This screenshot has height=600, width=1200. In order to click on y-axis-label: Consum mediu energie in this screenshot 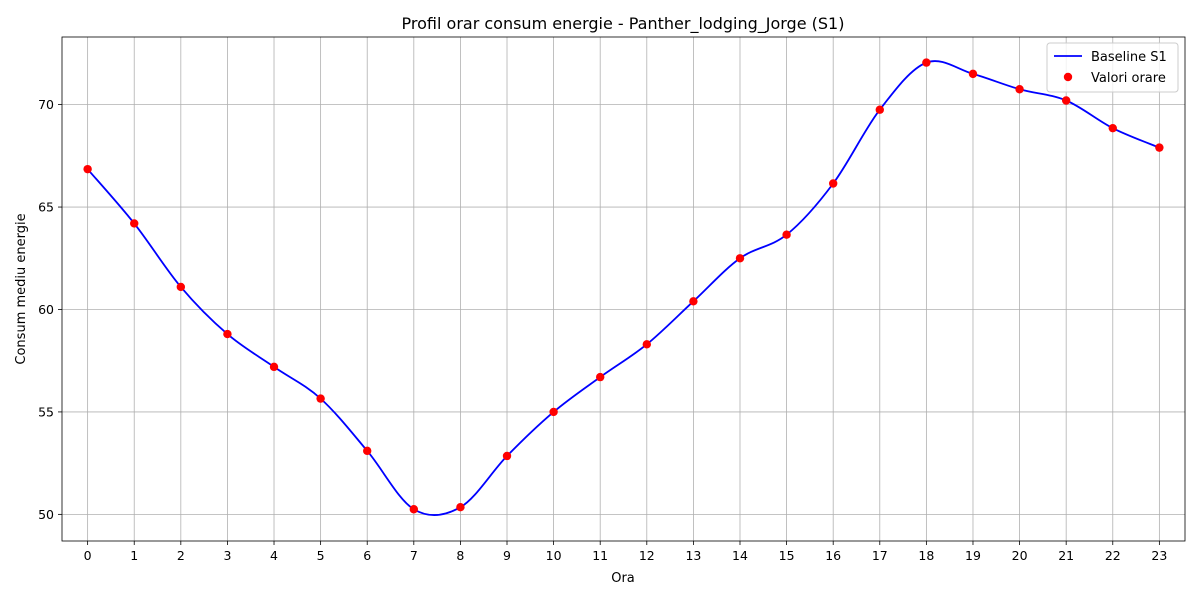, I will do `click(21, 288)`.